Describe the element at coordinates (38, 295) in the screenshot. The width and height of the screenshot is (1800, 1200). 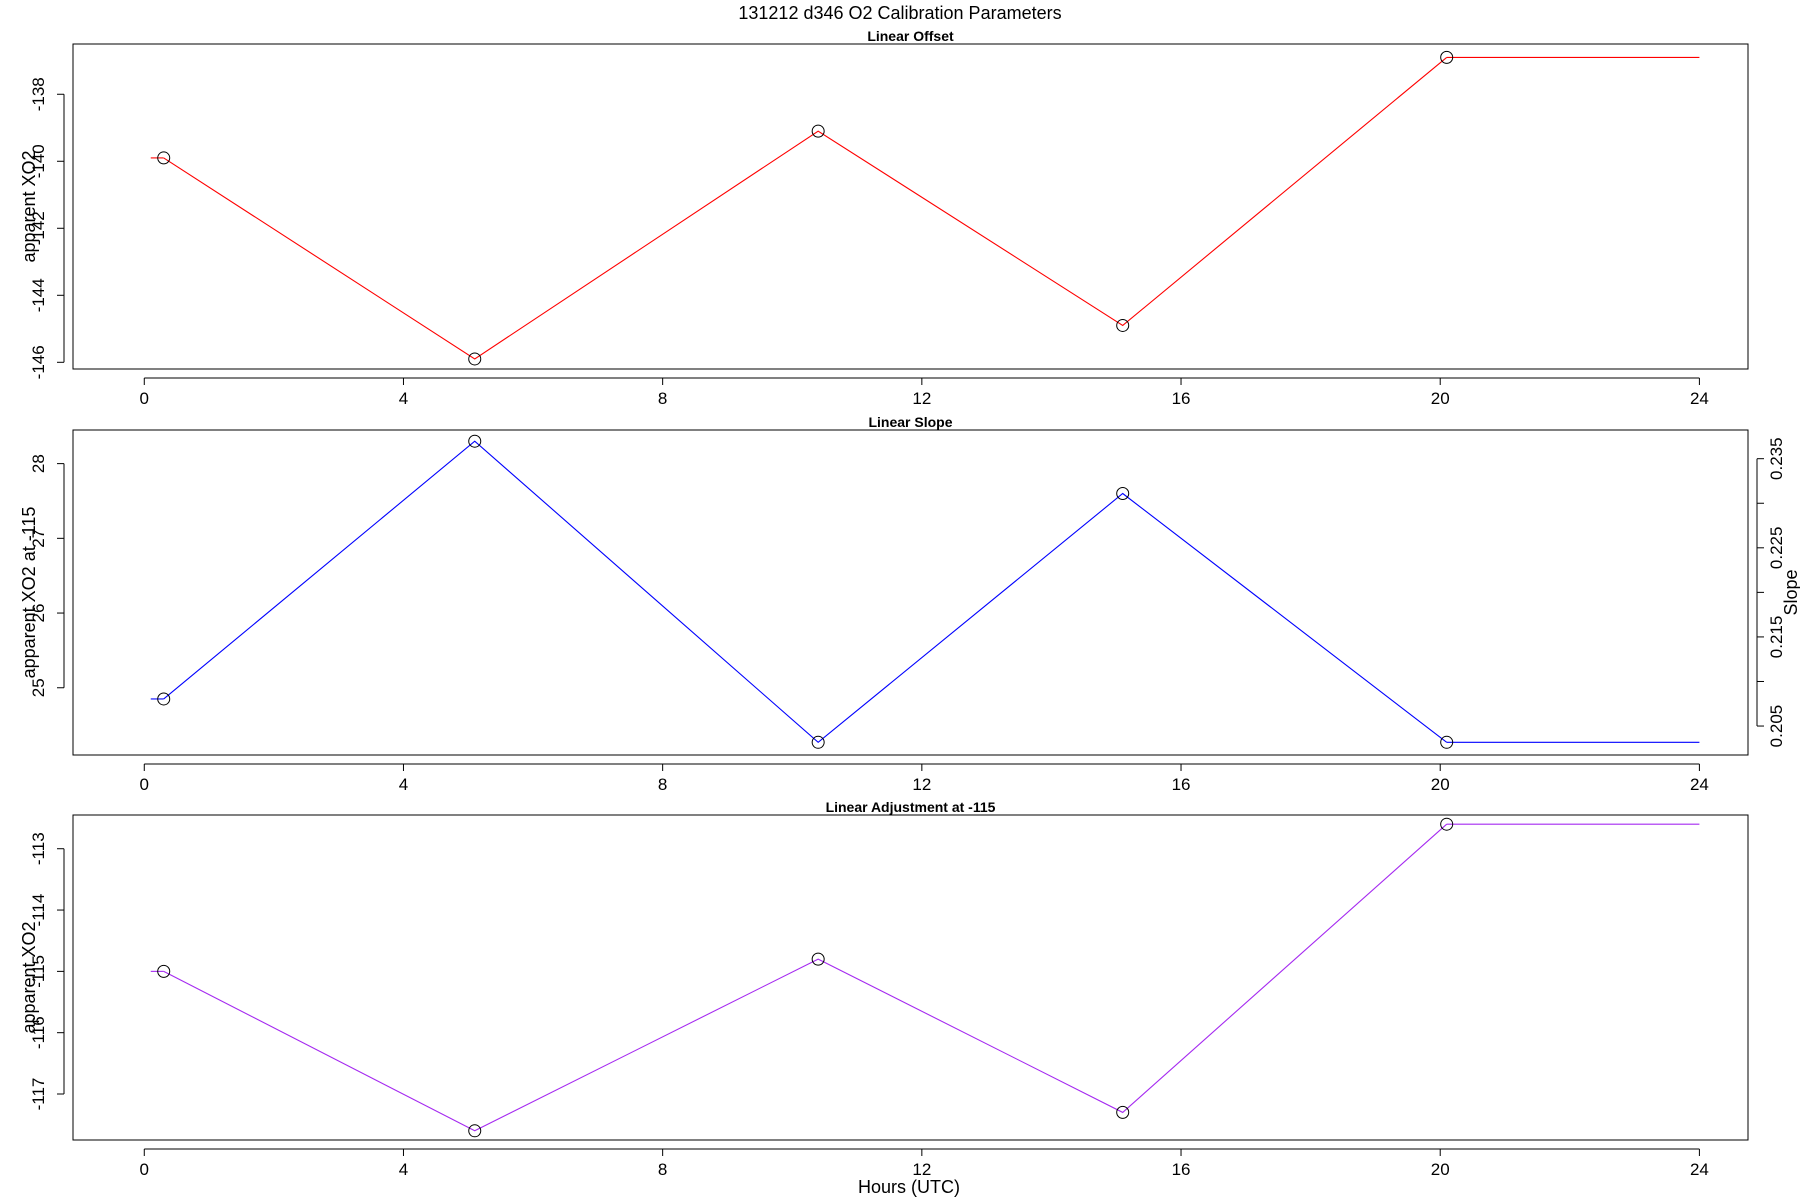
I see `y-tick-label: -144` at that location.